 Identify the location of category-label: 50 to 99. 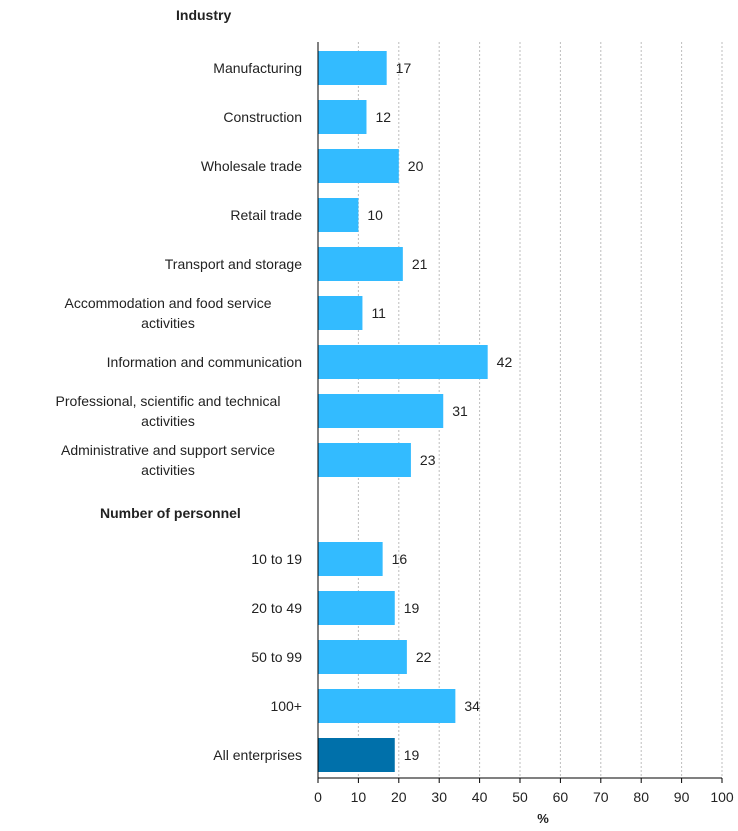
(276, 657).